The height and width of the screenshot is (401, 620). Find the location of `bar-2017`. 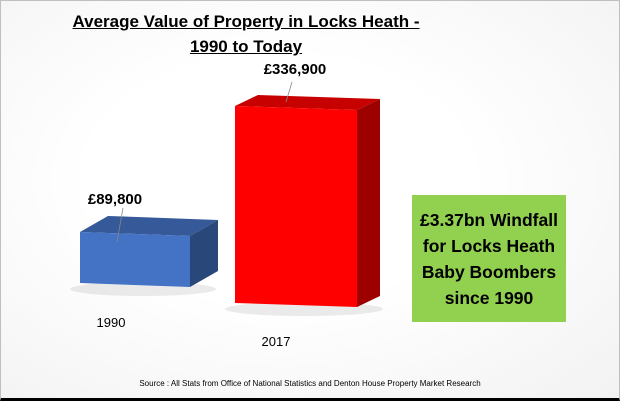

bar-2017 is located at coordinates (296, 206).